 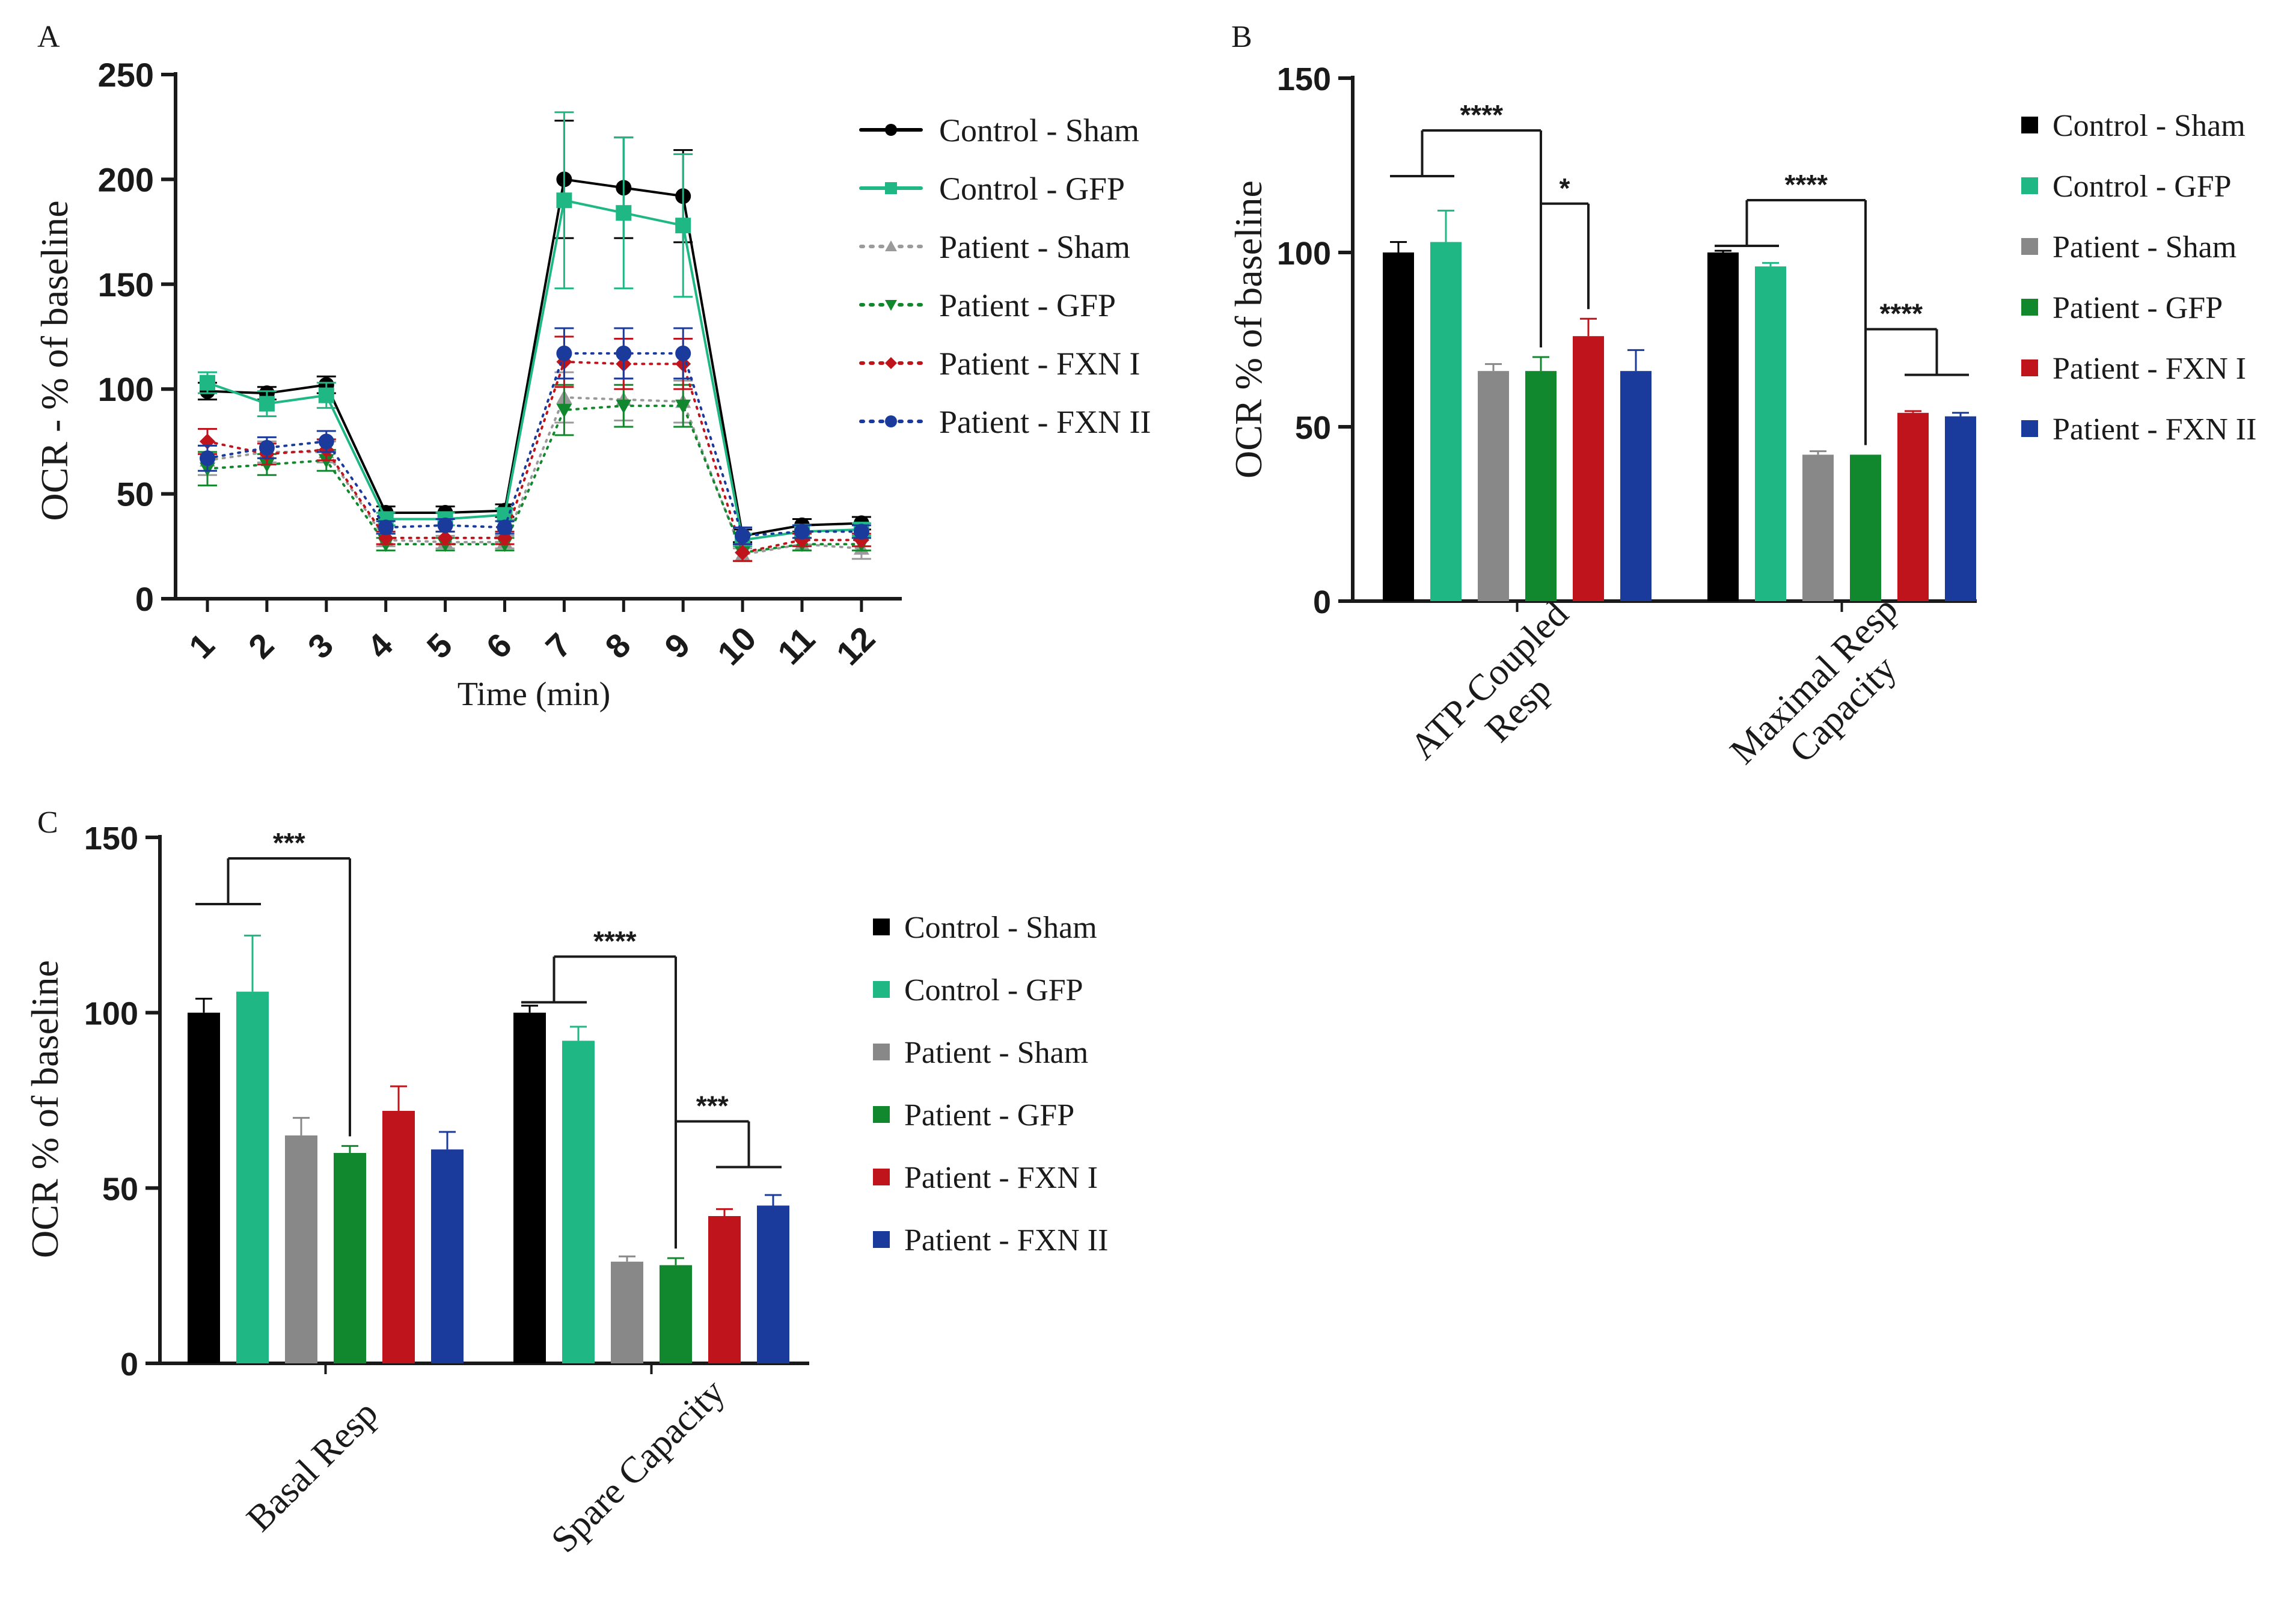 What do you see at coordinates (534, 694) in the screenshot?
I see `panel-a-x-axis-label: Time (min)` at bounding box center [534, 694].